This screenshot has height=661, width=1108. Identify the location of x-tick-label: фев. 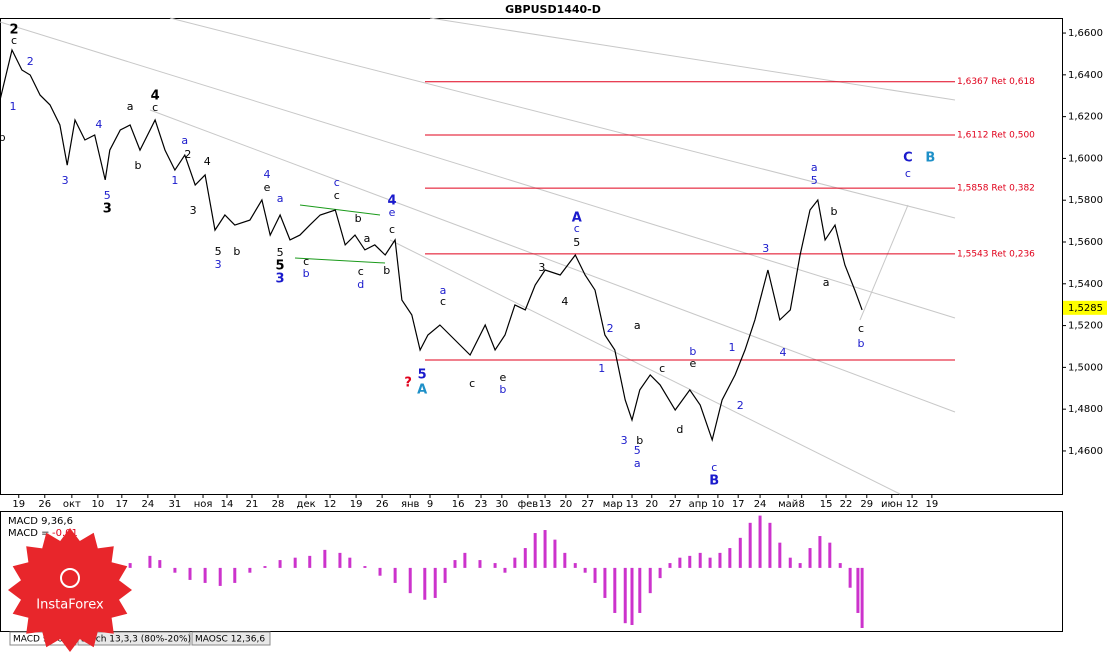
(528, 504).